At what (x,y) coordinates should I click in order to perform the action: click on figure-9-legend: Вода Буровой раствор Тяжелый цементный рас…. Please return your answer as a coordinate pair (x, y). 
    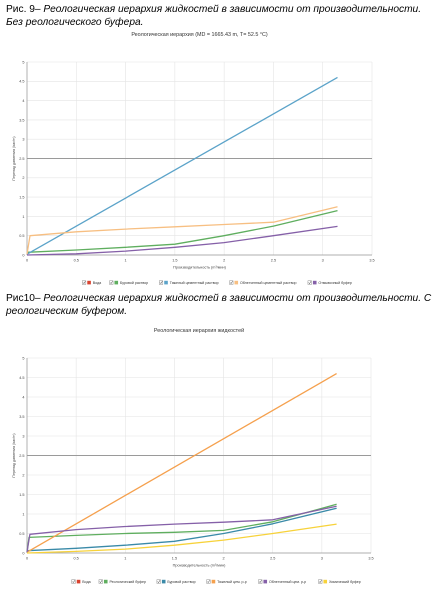
    Looking at the image, I should click on (217, 282).